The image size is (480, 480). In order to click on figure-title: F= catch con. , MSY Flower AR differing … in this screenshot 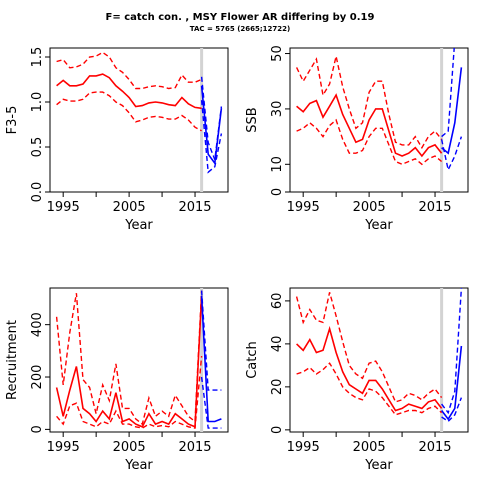, I will do `click(240, 17)`.